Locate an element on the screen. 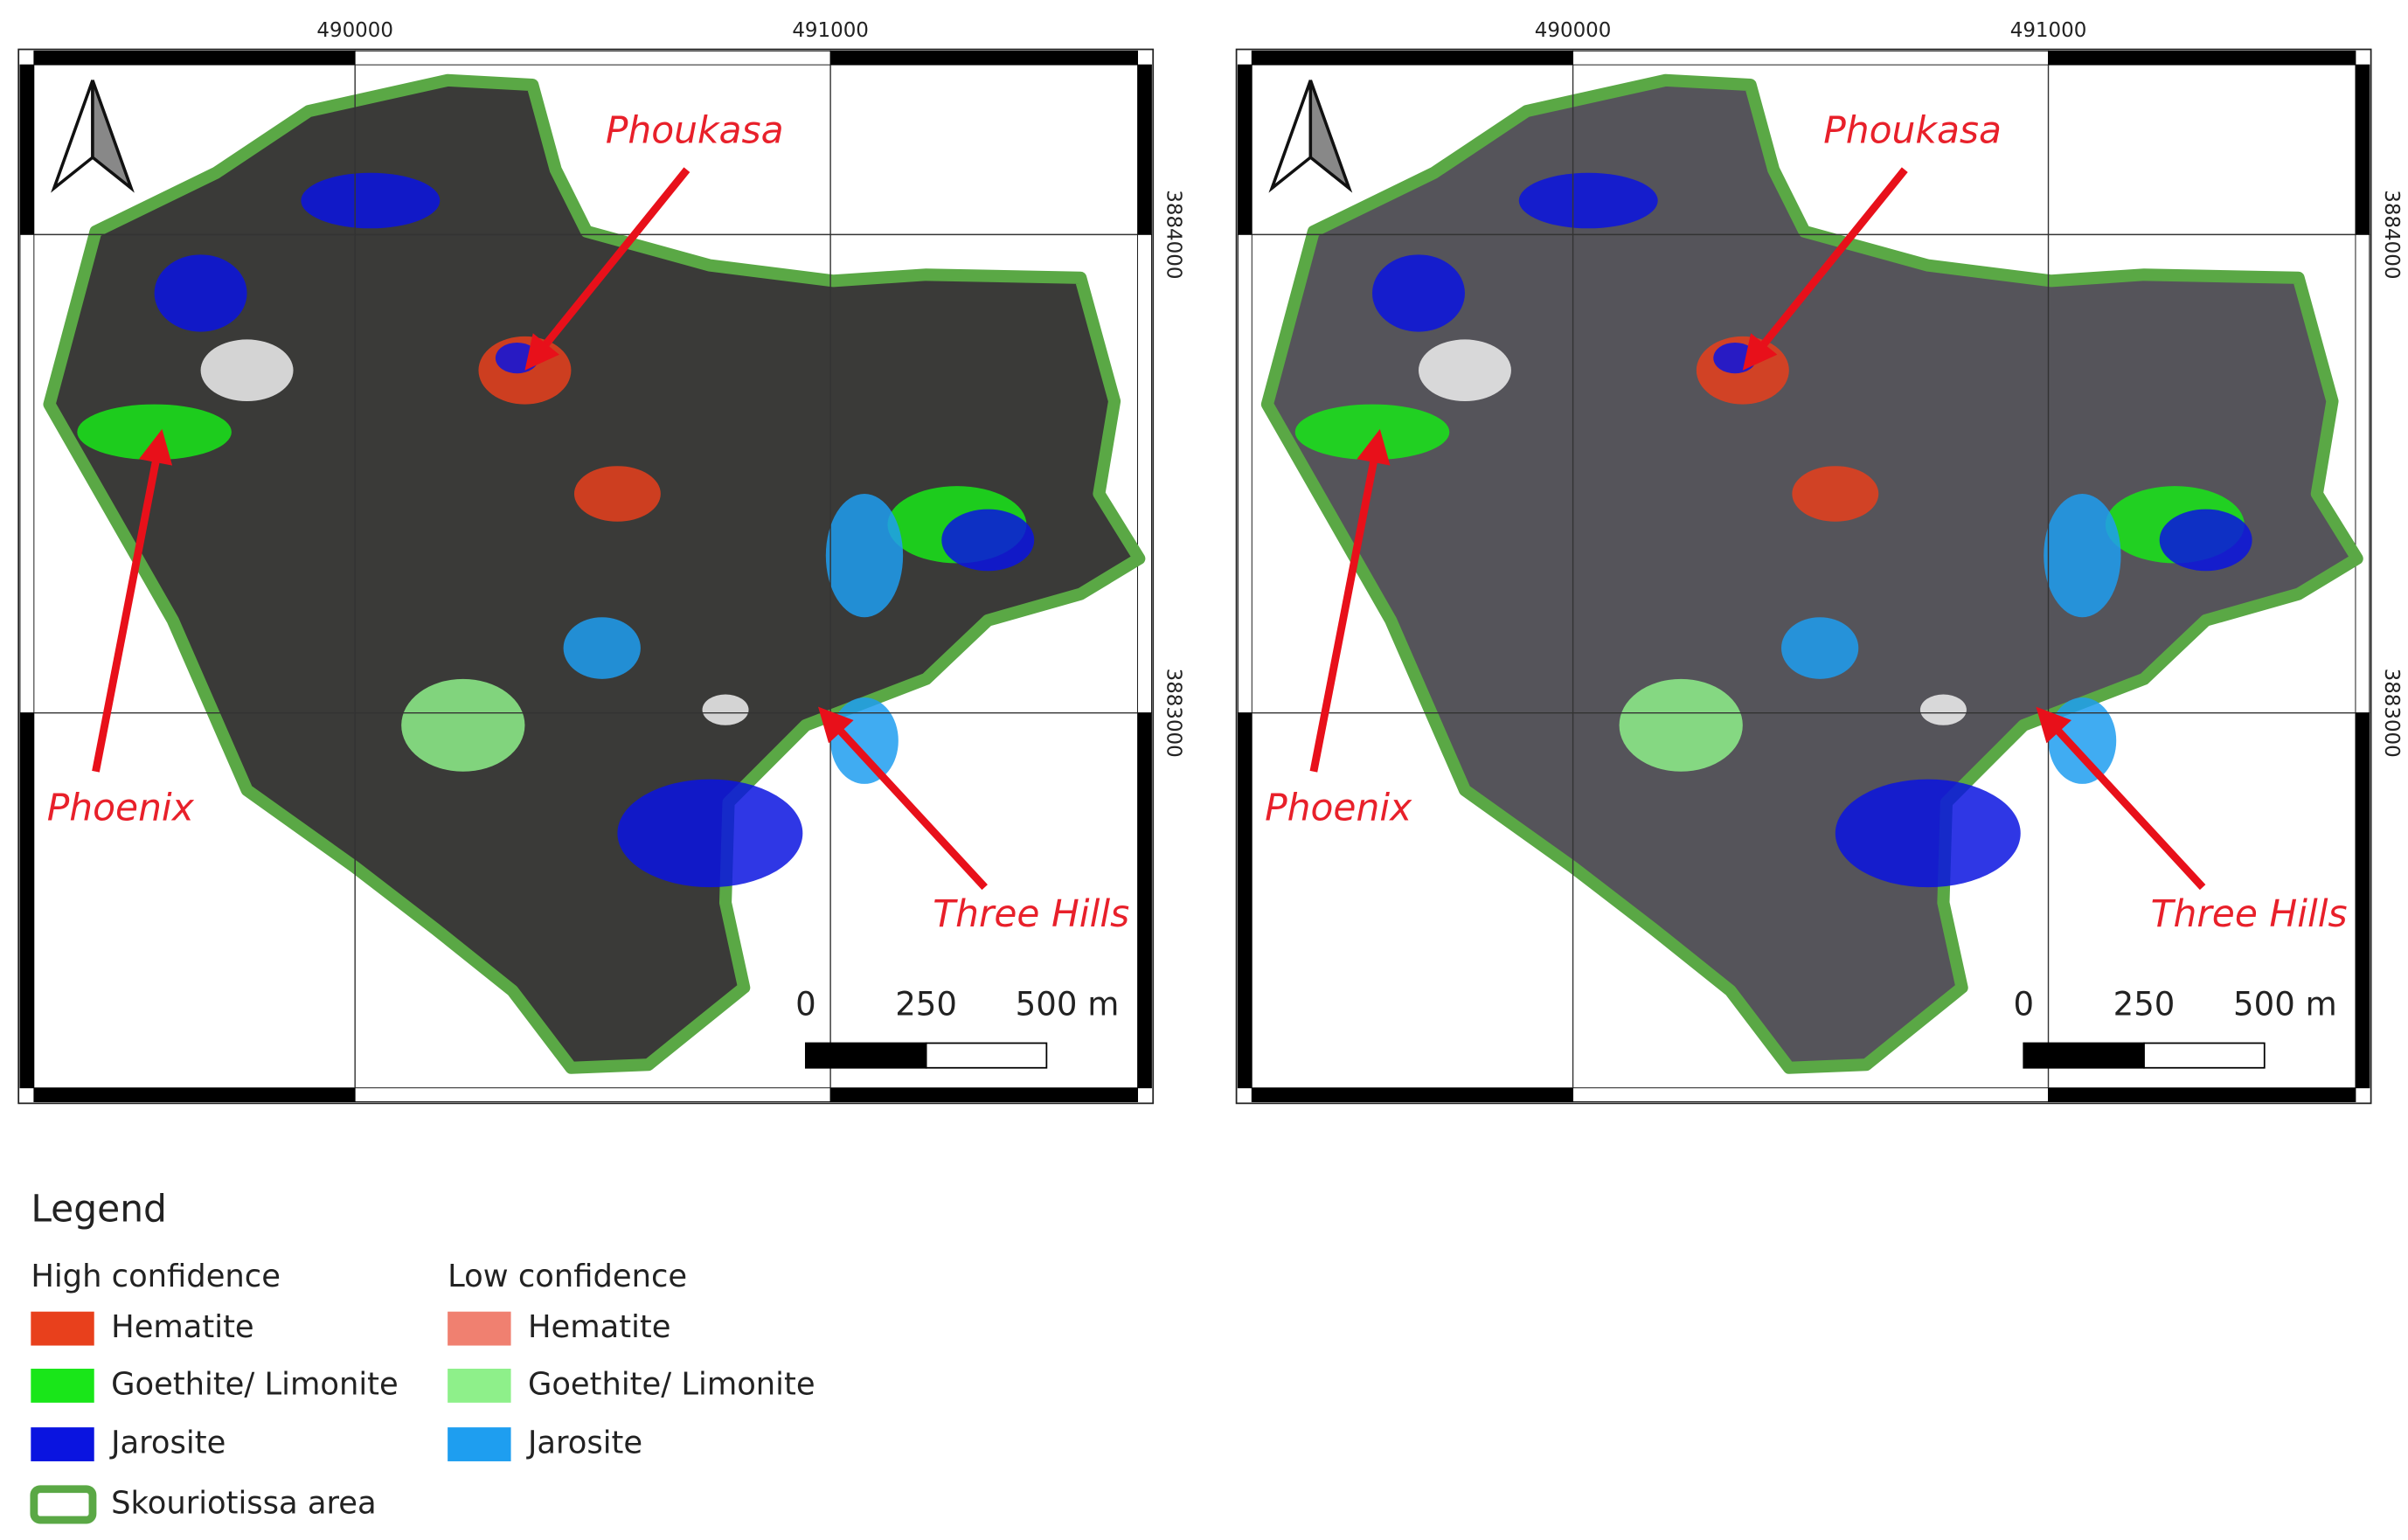 This screenshot has width=2408, height=1540. legend-label: Skouriotissa area is located at coordinates (244, 1503).